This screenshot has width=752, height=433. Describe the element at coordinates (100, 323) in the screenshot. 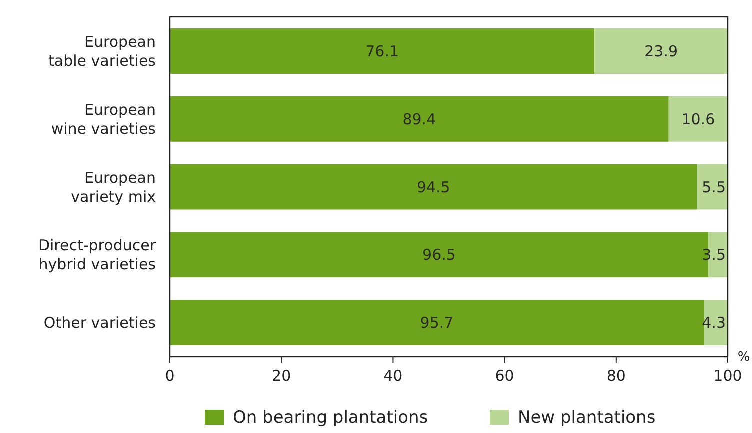

I see `y-tick-label: Other varieties` at that location.